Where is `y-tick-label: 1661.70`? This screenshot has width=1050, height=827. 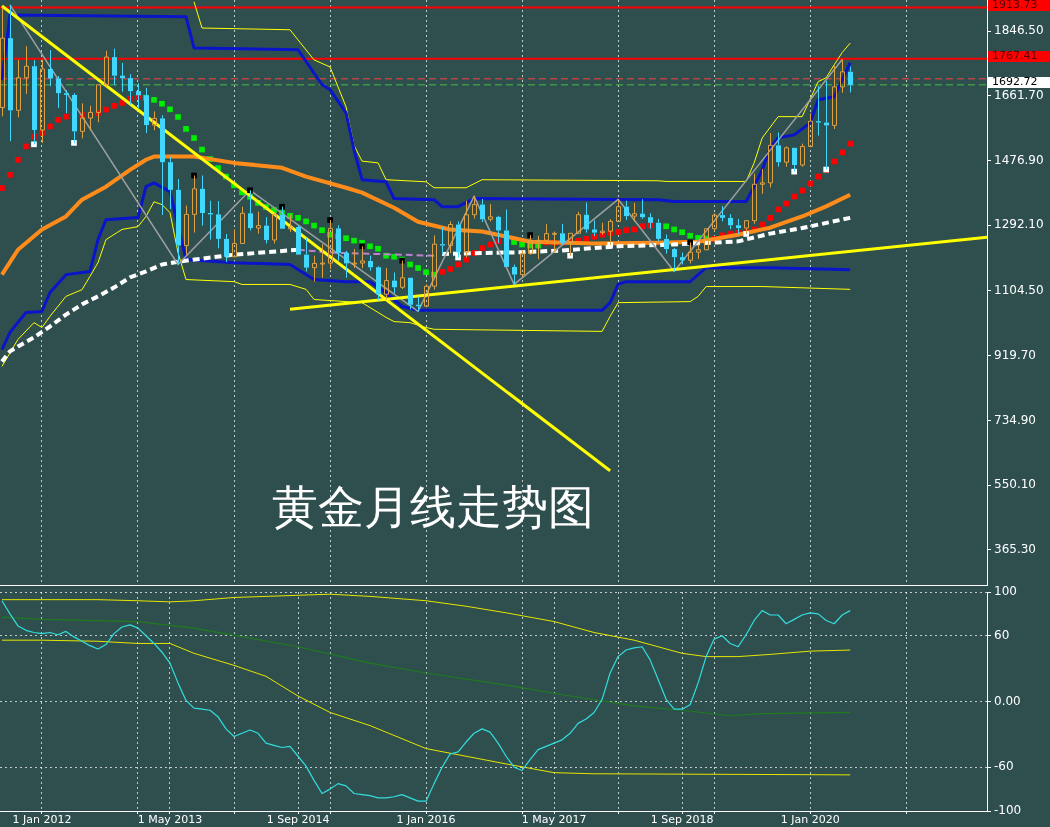
y-tick-label: 1661.70 is located at coordinates (1019, 94).